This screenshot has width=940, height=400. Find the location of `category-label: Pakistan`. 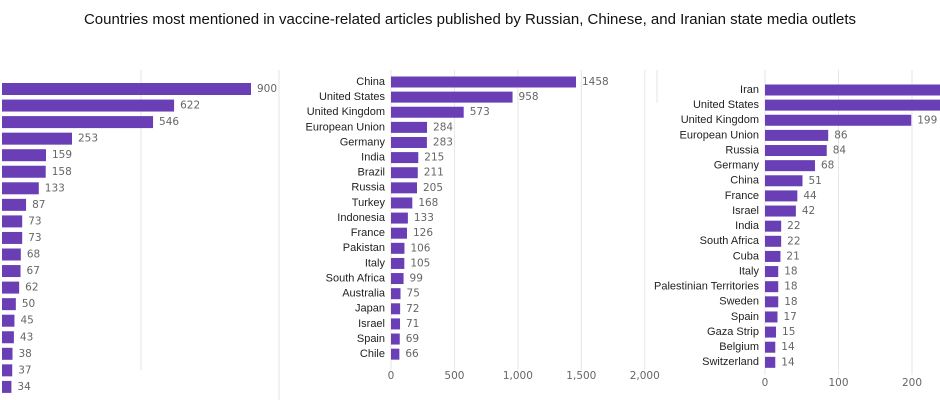

category-label: Pakistan is located at coordinates (364, 248).